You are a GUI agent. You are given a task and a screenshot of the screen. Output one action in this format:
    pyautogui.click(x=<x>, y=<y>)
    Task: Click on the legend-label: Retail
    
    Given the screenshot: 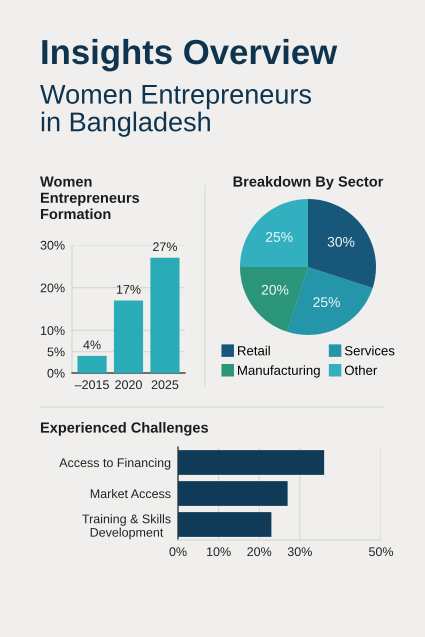 What is the action you would take?
    pyautogui.click(x=254, y=351)
    